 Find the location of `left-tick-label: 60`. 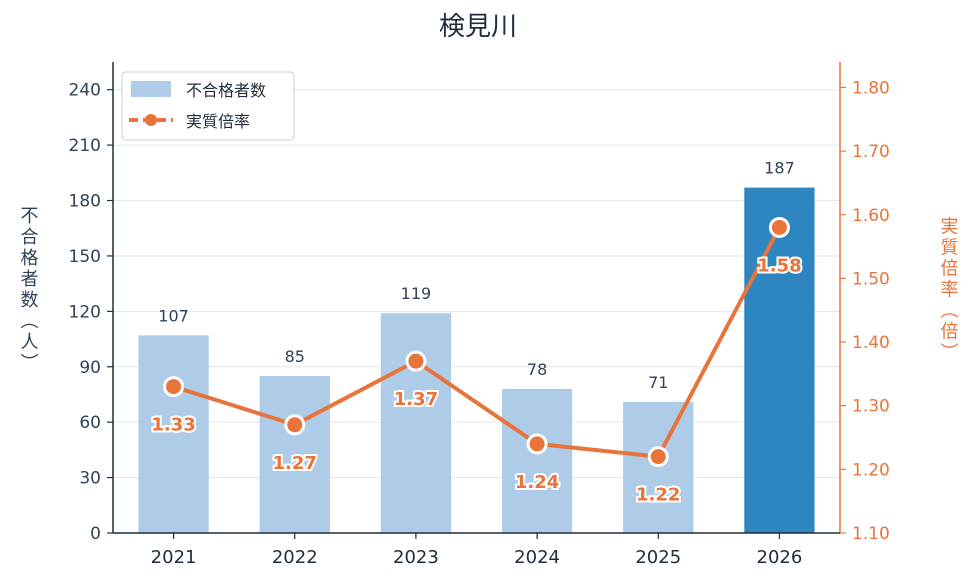

left-tick-label: 60 is located at coordinates (90, 423).